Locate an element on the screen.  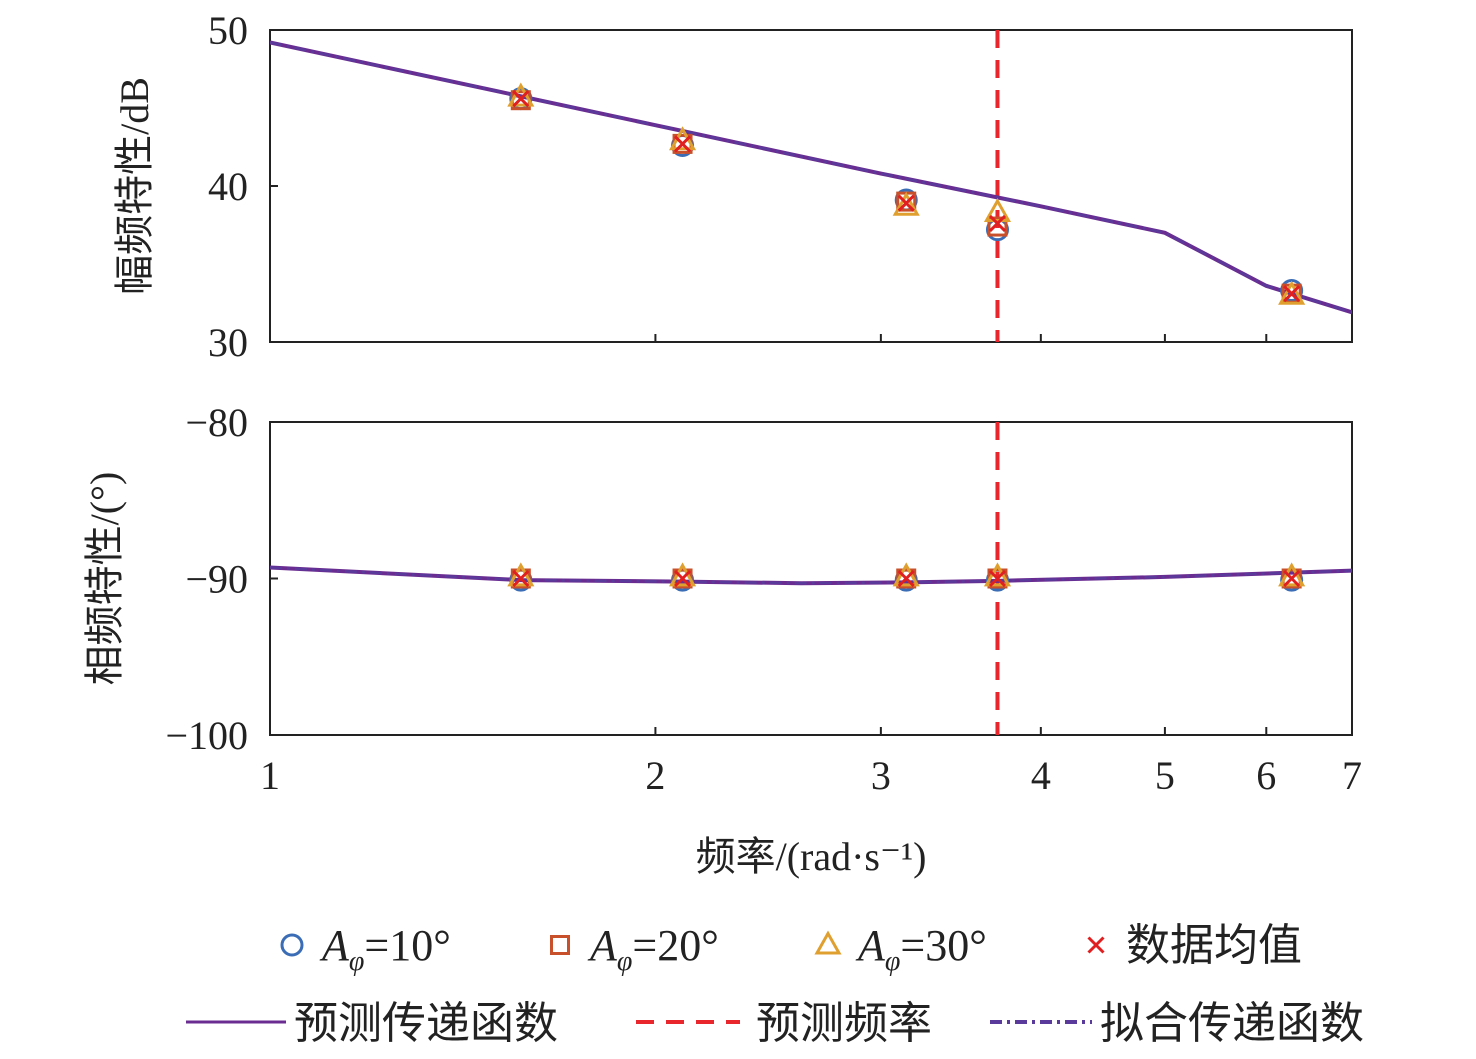
legend-label: 预测传递函数 is located at coordinates (426, 1023).